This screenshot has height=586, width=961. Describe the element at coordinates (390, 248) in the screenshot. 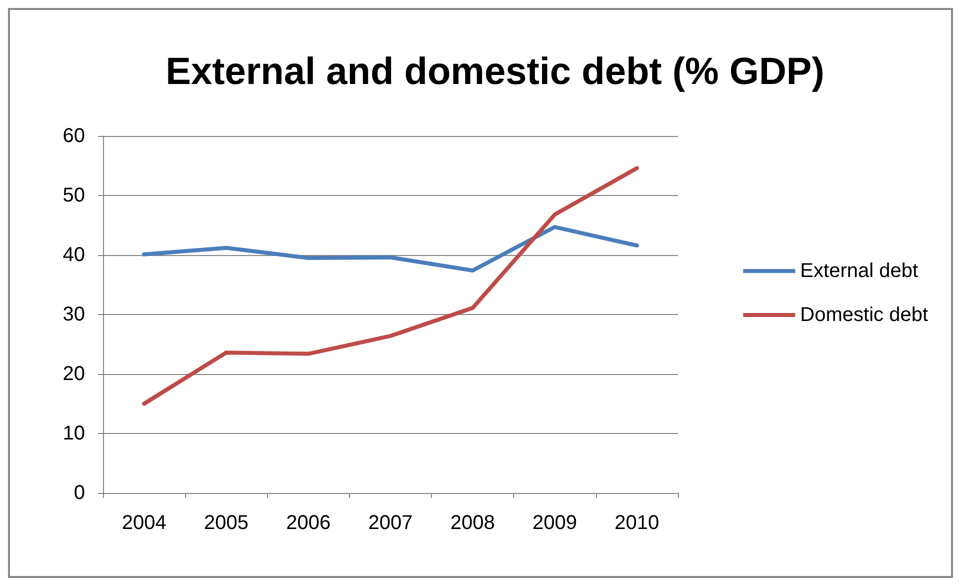

I see `line-series` at that location.